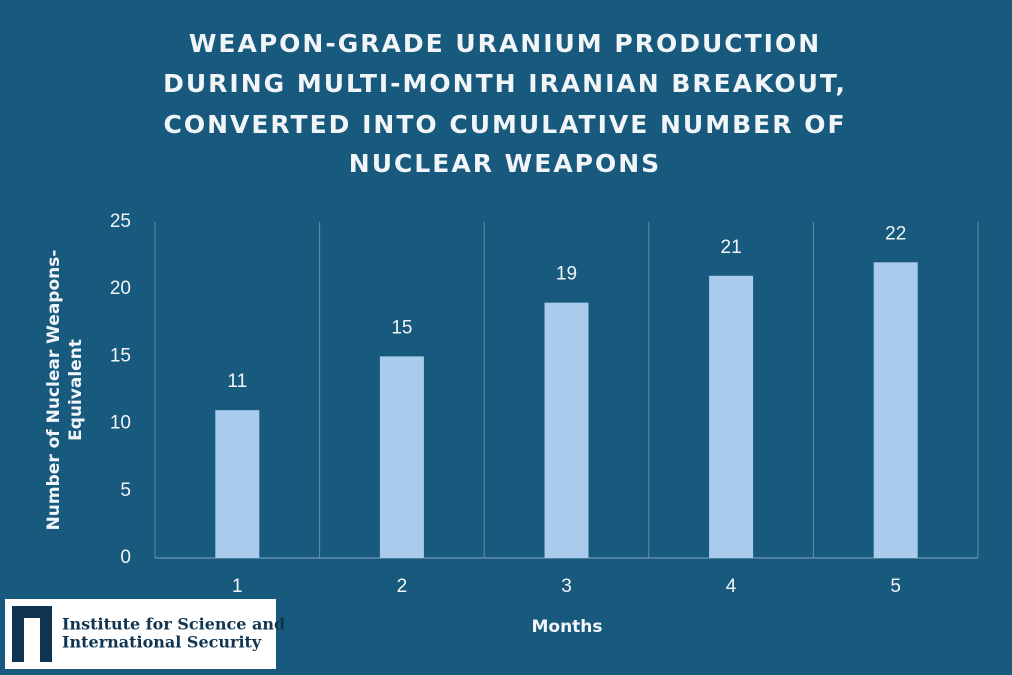  Describe the element at coordinates (120, 221) in the screenshot. I see `y-tick-label: 25` at that location.